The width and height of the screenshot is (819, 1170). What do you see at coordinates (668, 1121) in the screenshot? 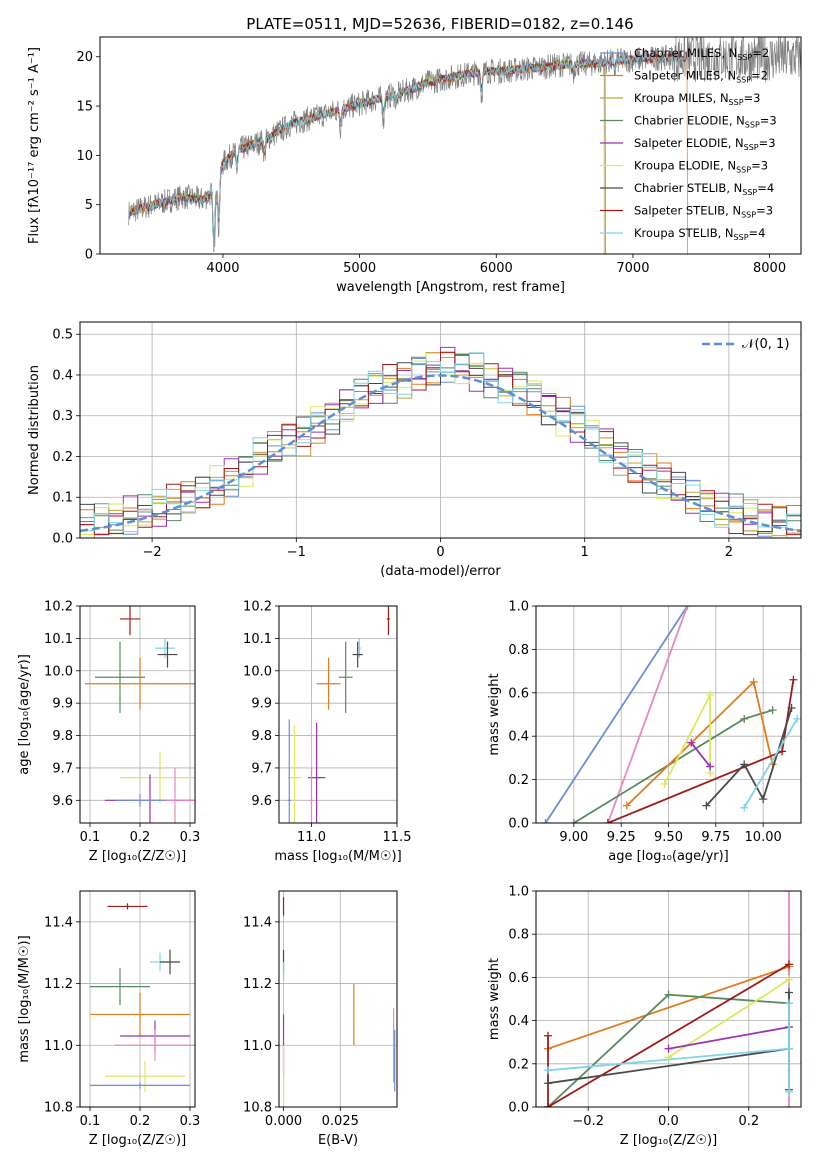
I see `x-tick-label: 0.0` at bounding box center [668, 1121].